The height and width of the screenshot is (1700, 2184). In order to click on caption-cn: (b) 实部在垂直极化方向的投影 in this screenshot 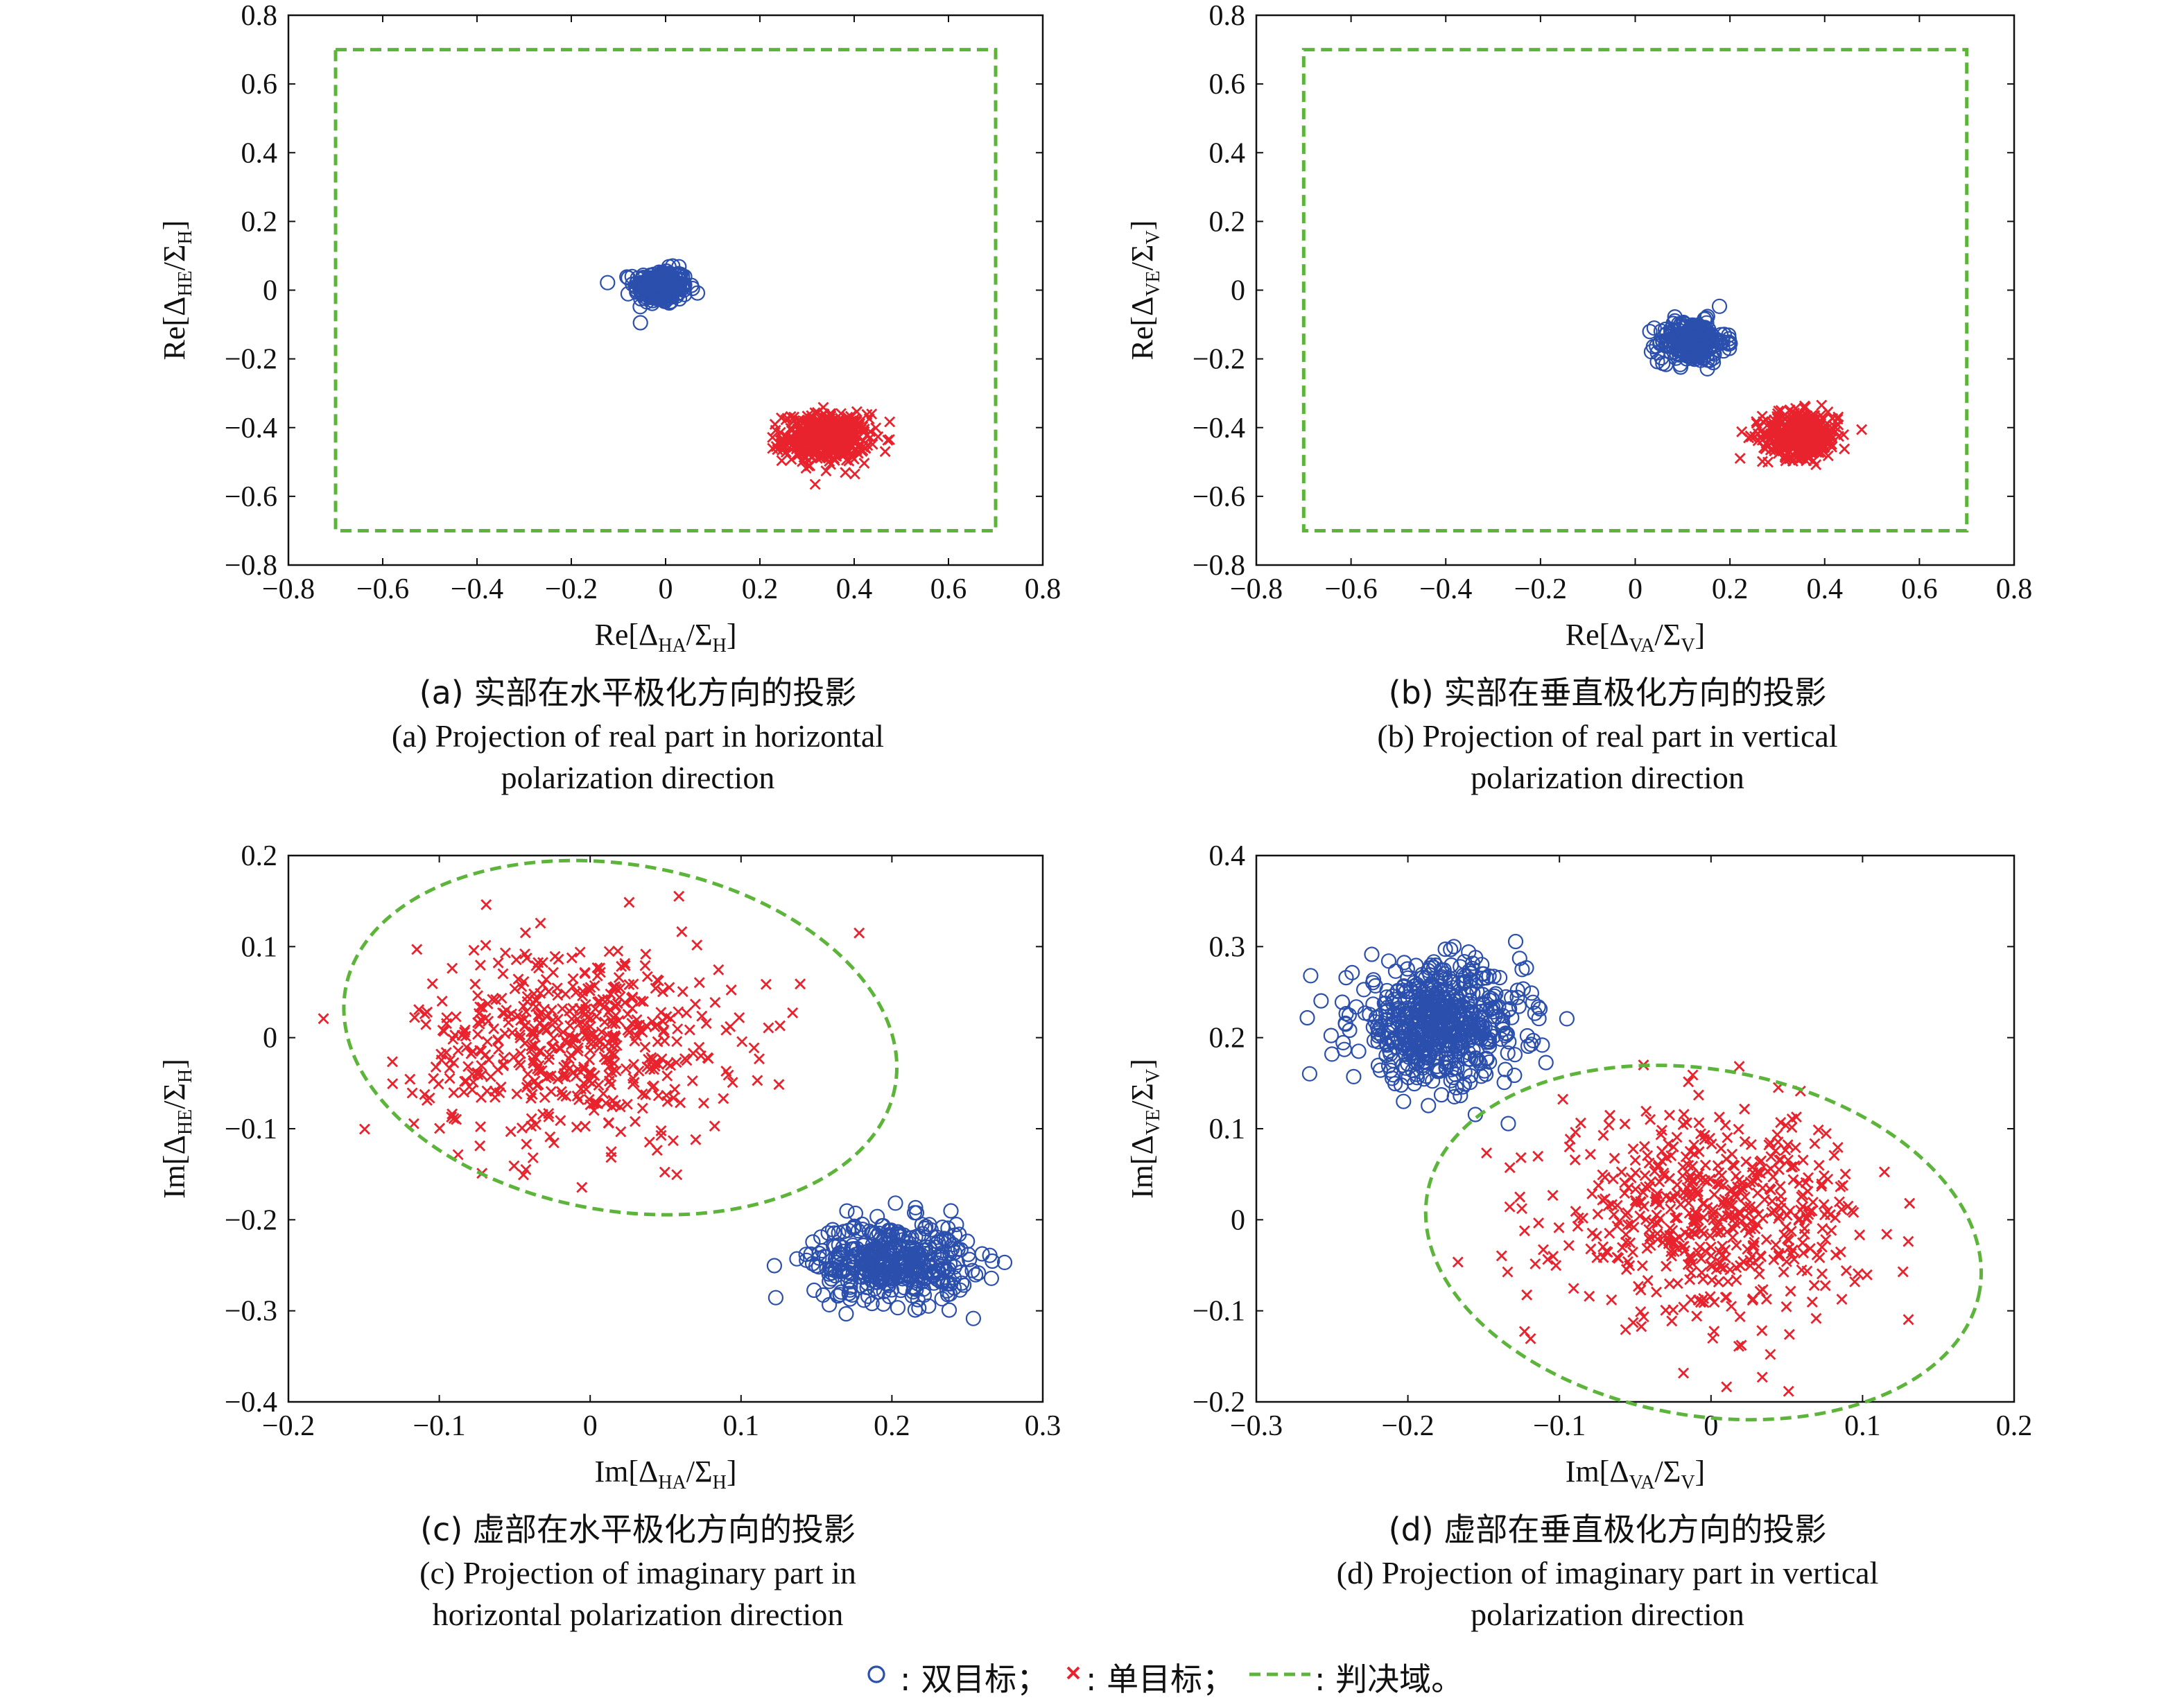, I will do `click(1608, 692)`.